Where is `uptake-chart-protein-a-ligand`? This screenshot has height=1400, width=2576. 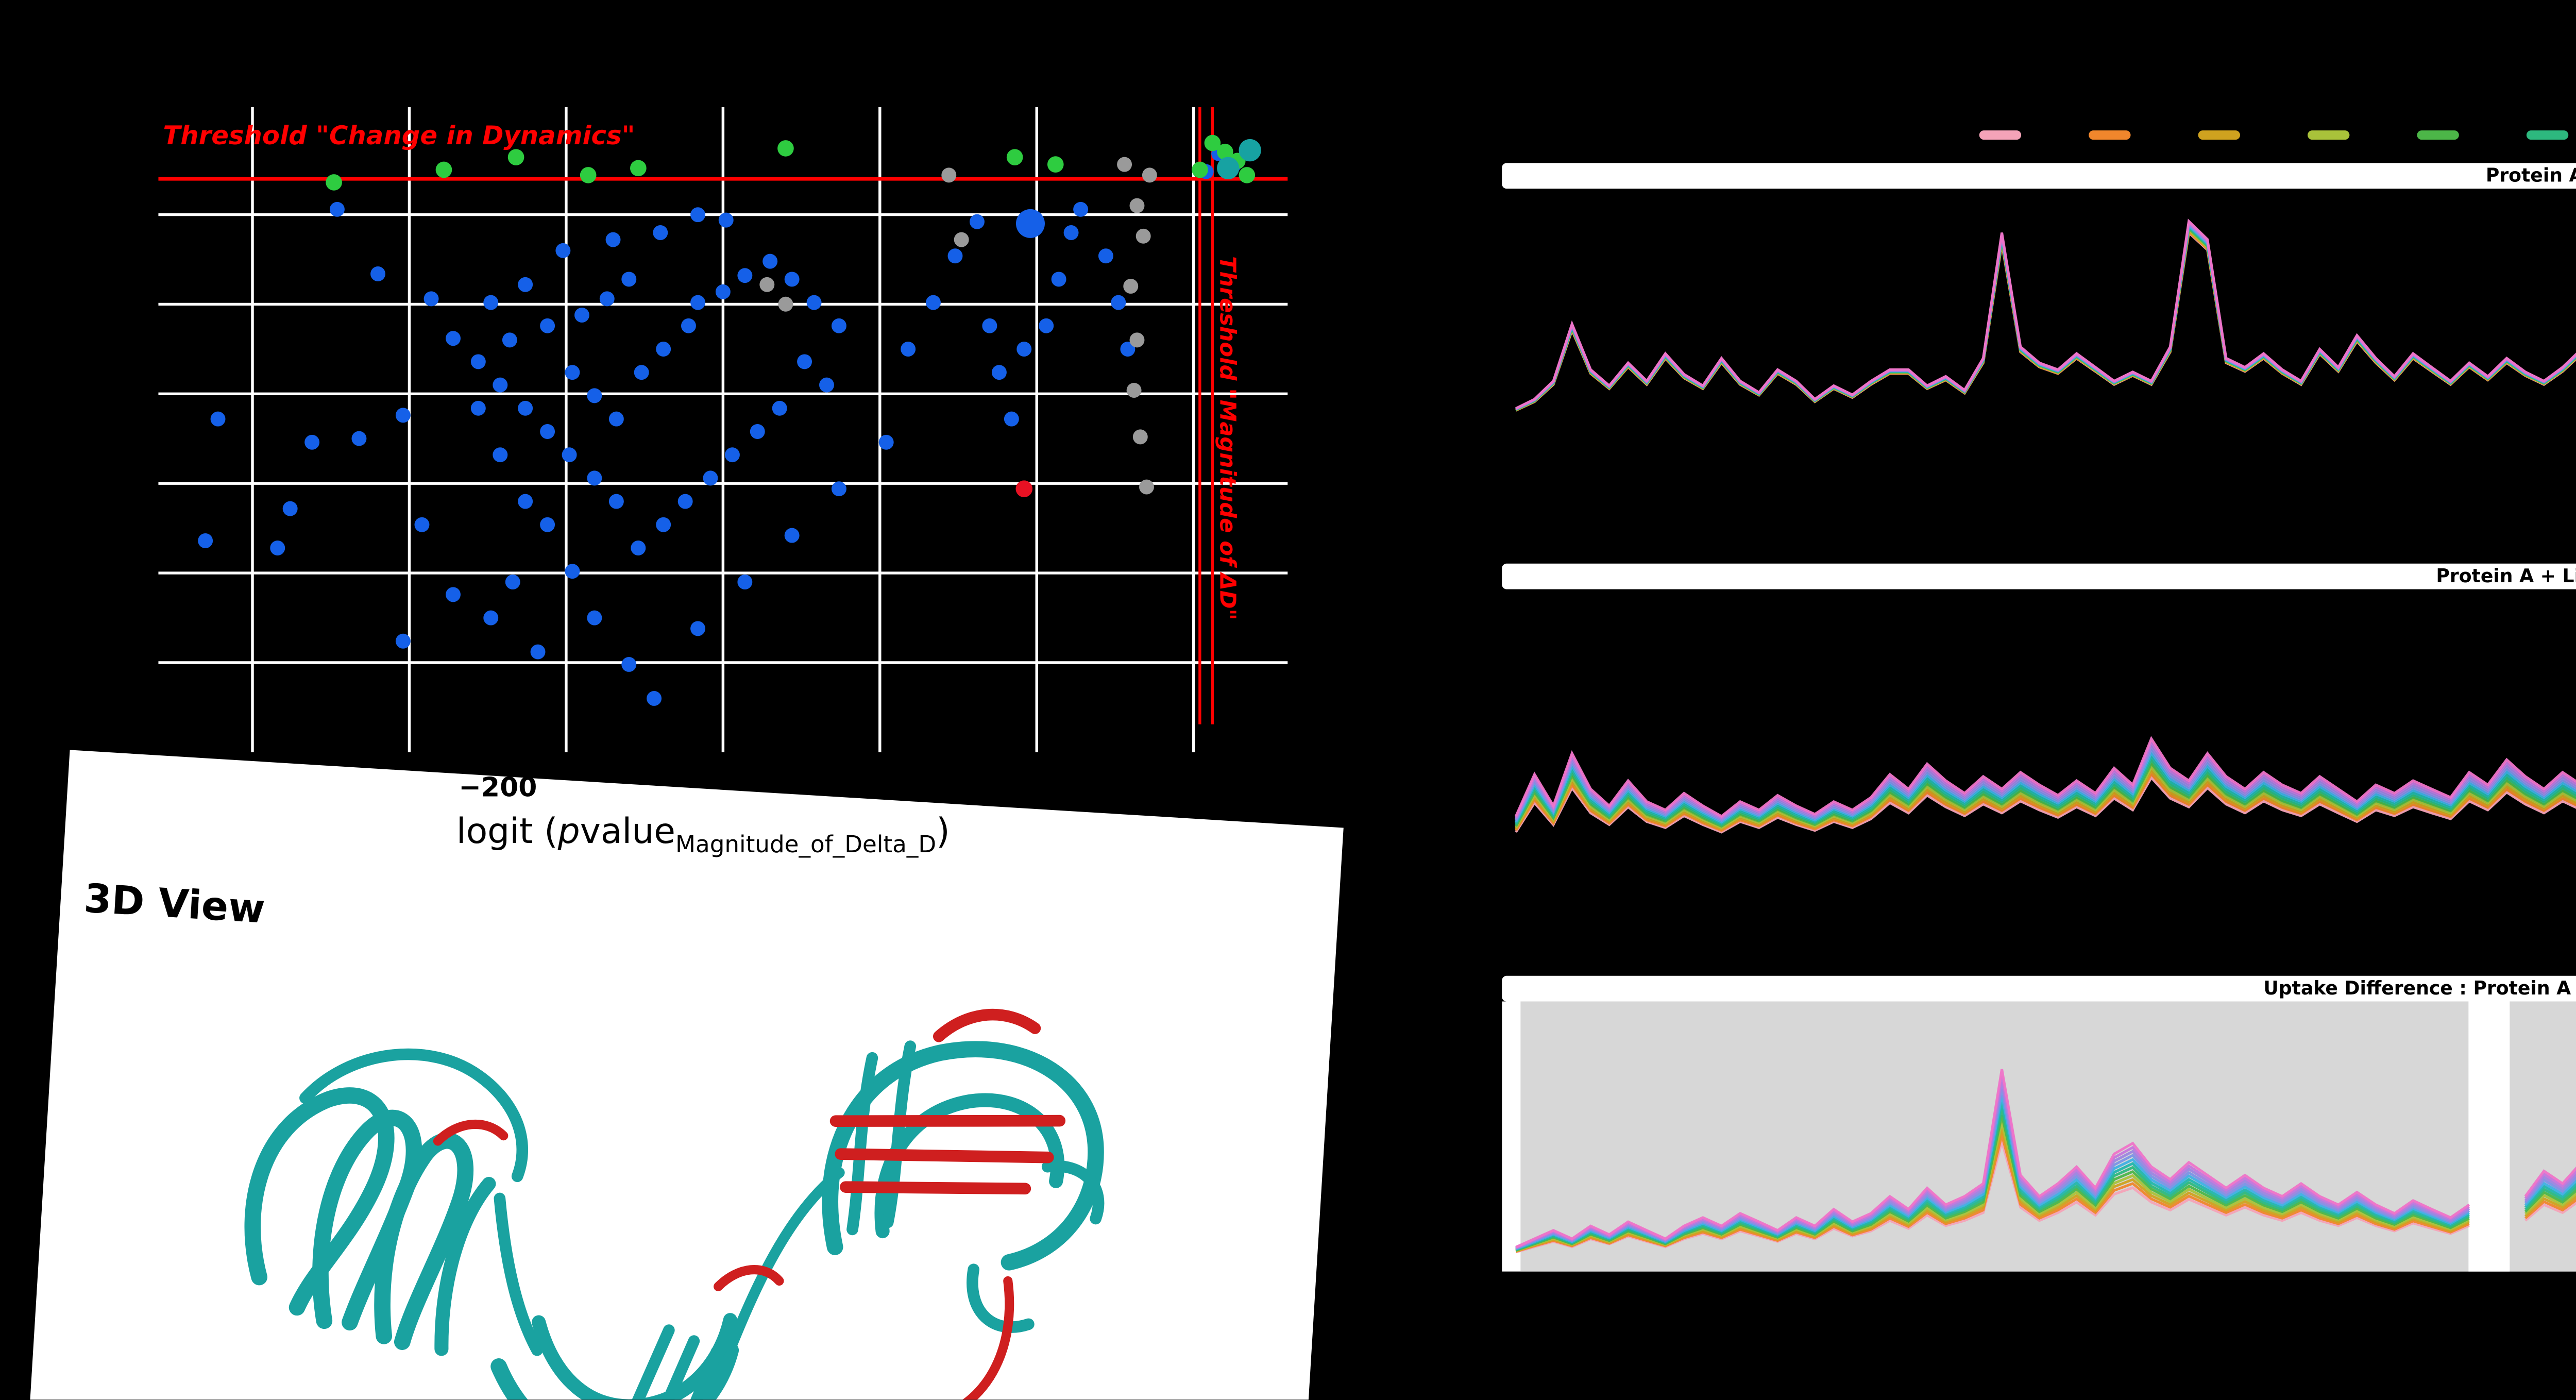
uptake-chart-protein-a-ligand is located at coordinates (2039, 772).